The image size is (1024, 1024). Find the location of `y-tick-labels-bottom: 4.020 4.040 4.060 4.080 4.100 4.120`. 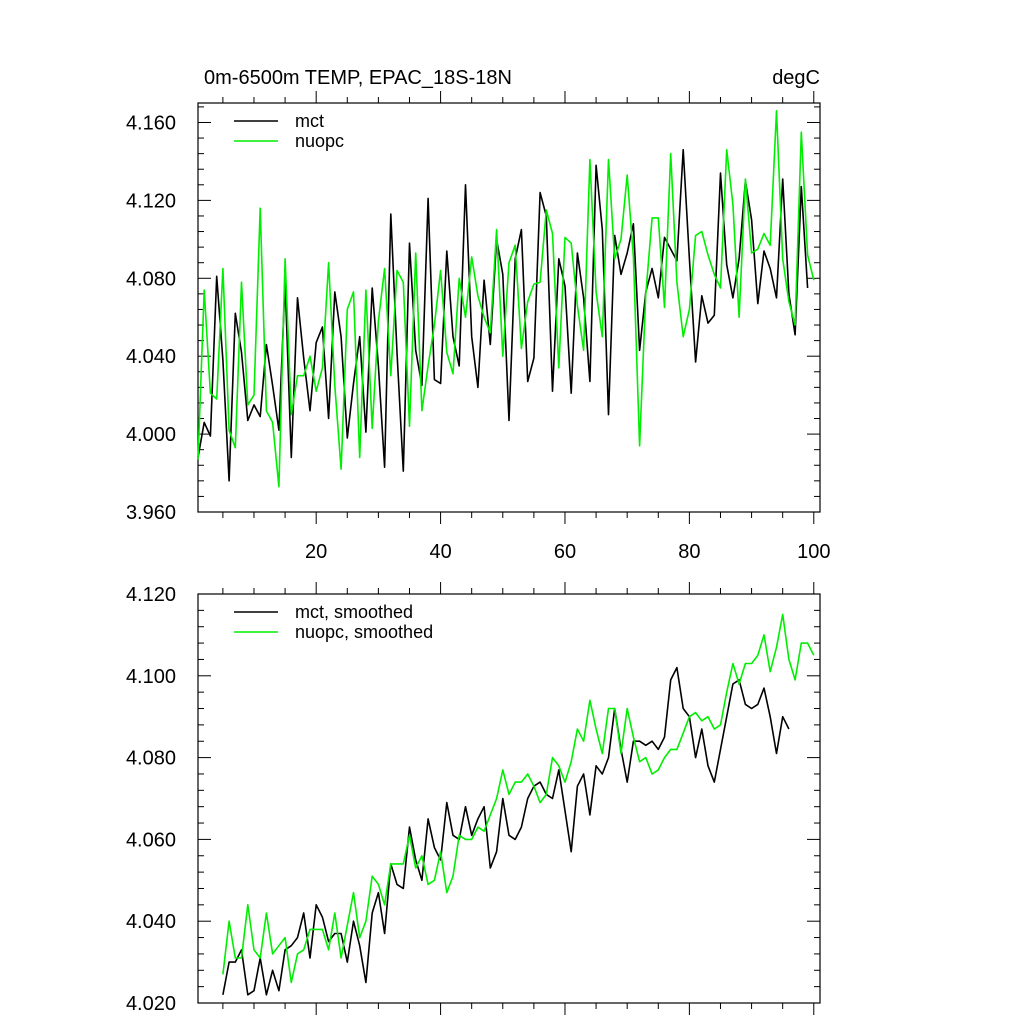

y-tick-labels-bottom: 4.020 4.040 4.060 4.080 4.100 4.120 is located at coordinates (151, 799).